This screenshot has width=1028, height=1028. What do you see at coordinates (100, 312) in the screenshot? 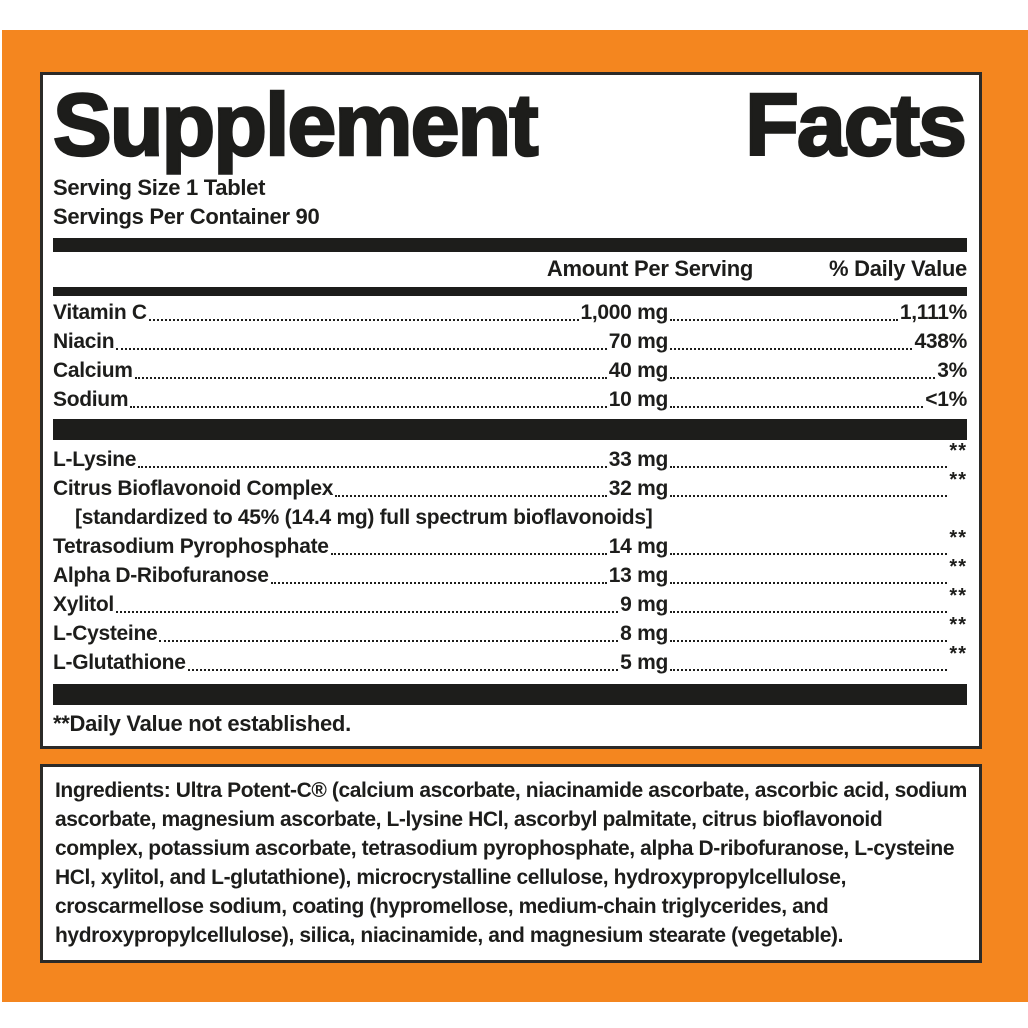
I see `nutrient-name: Vitamin C` at bounding box center [100, 312].